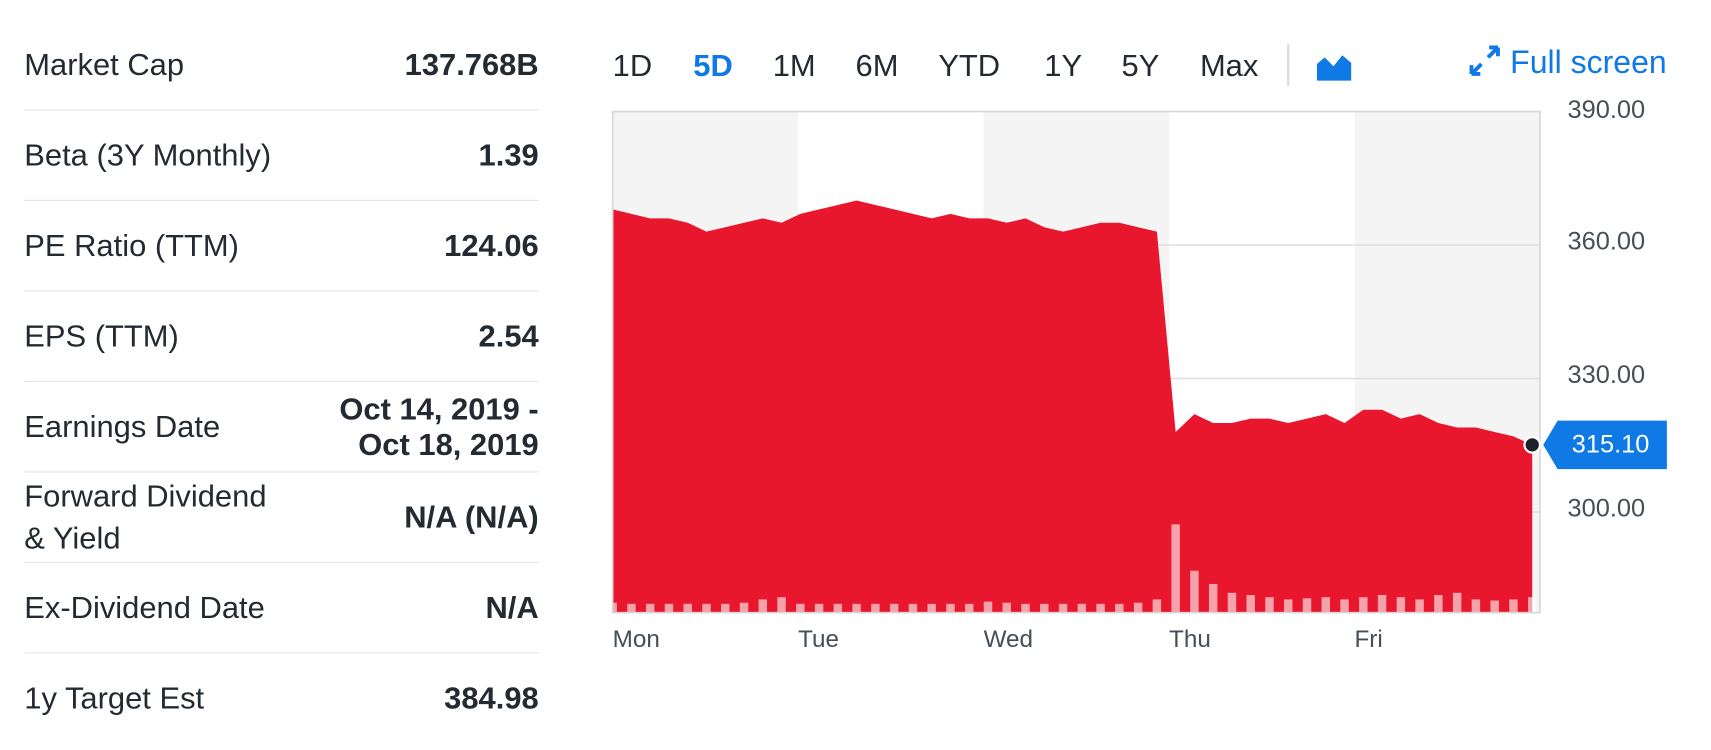 This screenshot has height=750, width=1711. What do you see at coordinates (281, 246) in the screenshot?
I see `stat-row: PE Ratio (TTM) 124.06` at bounding box center [281, 246].